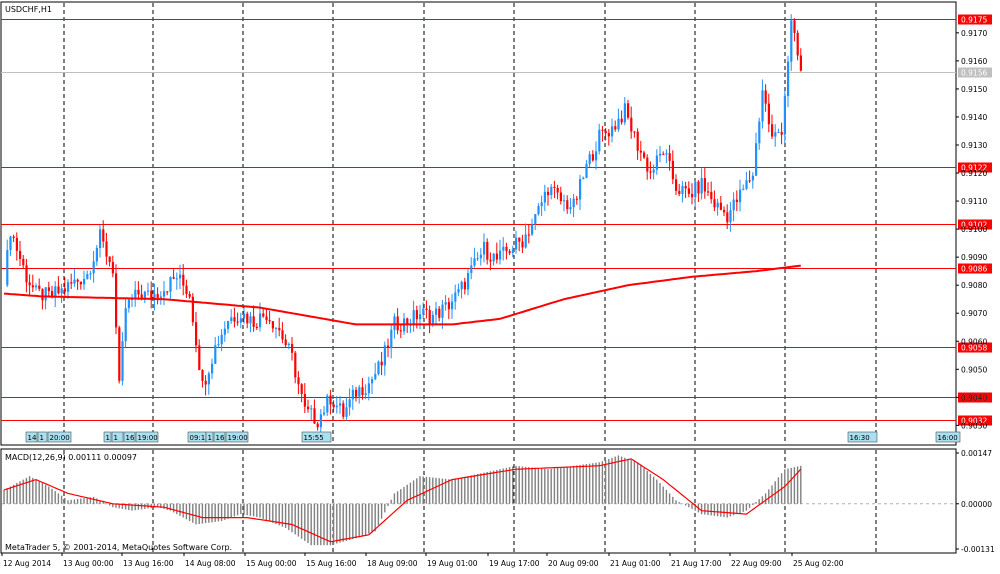 This screenshot has height=574, width=1000. Describe the element at coordinates (974, 341) in the screenshot. I see `price-tick-label: 0.9060` at that location.